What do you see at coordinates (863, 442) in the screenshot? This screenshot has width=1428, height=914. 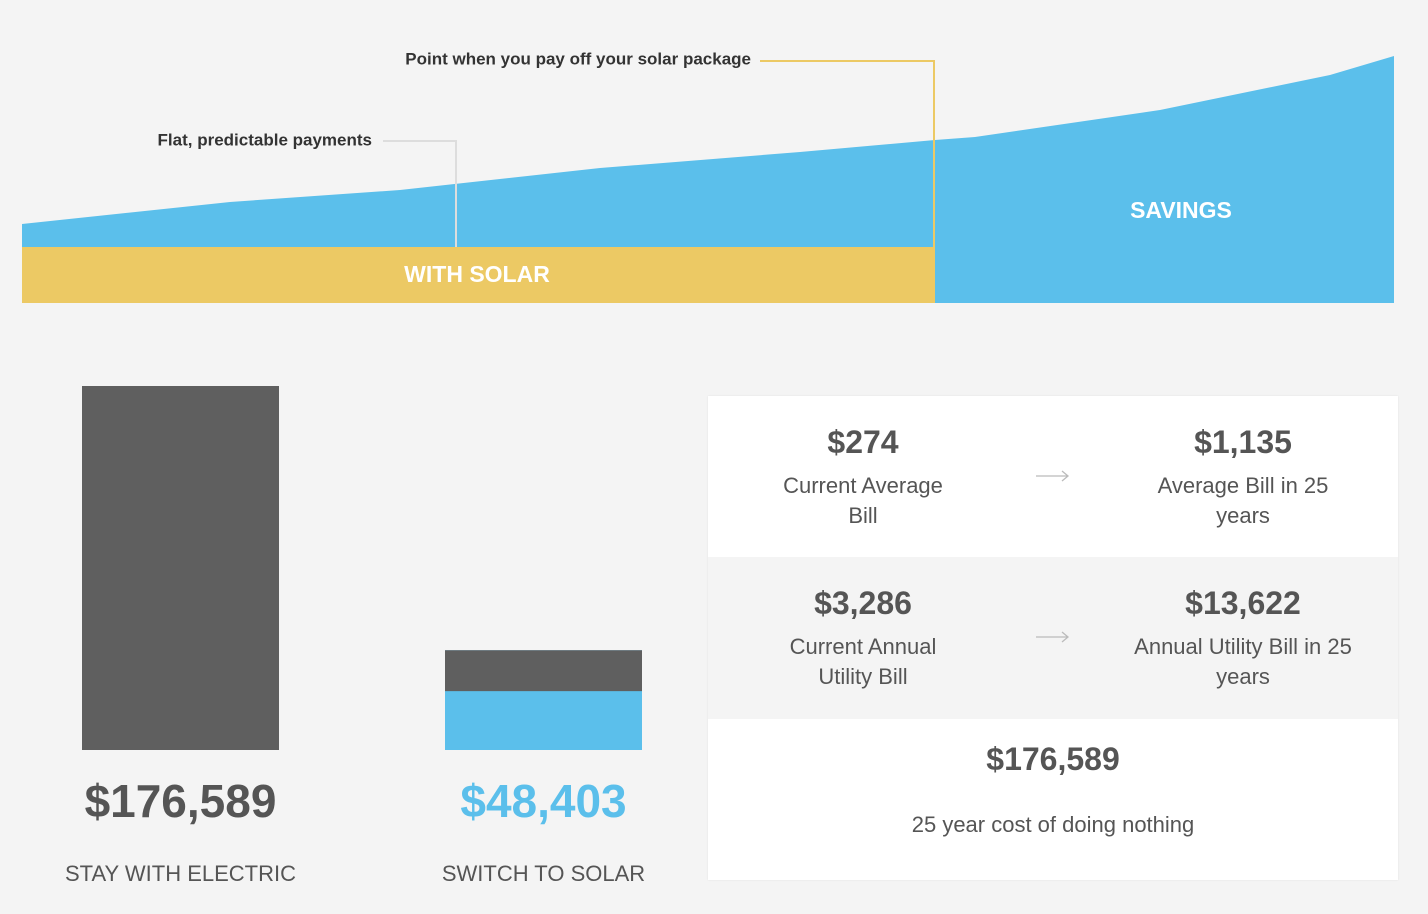 I see `amount: $274` at bounding box center [863, 442].